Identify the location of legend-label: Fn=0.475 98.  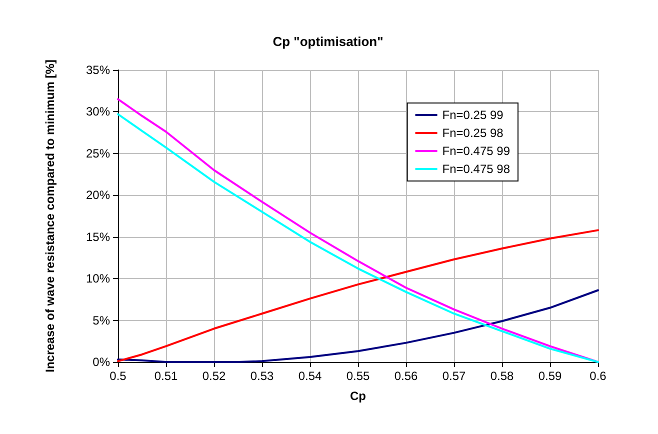
(476, 169).